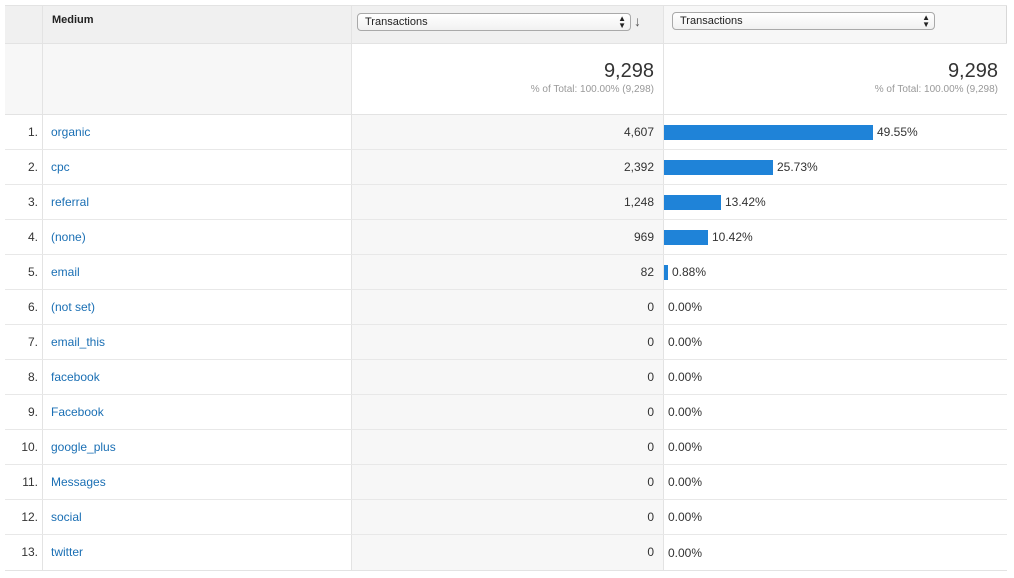 The height and width of the screenshot is (578, 1014). I want to click on medium-link: twitter, so click(67, 552).